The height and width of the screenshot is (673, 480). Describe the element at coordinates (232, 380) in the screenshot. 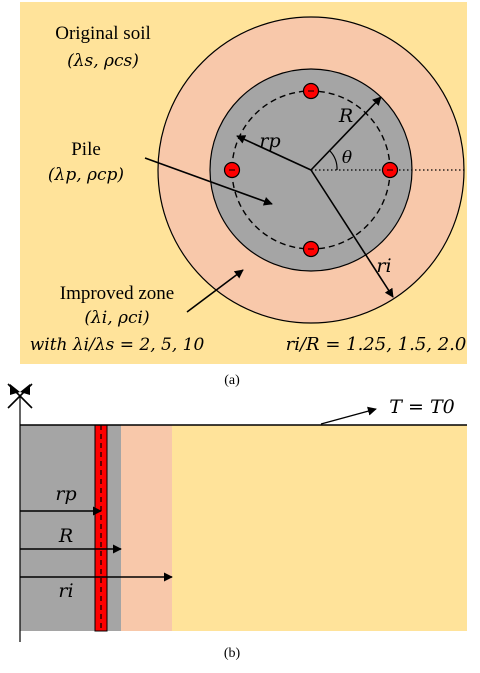

I see `caption-a: (a)` at that location.